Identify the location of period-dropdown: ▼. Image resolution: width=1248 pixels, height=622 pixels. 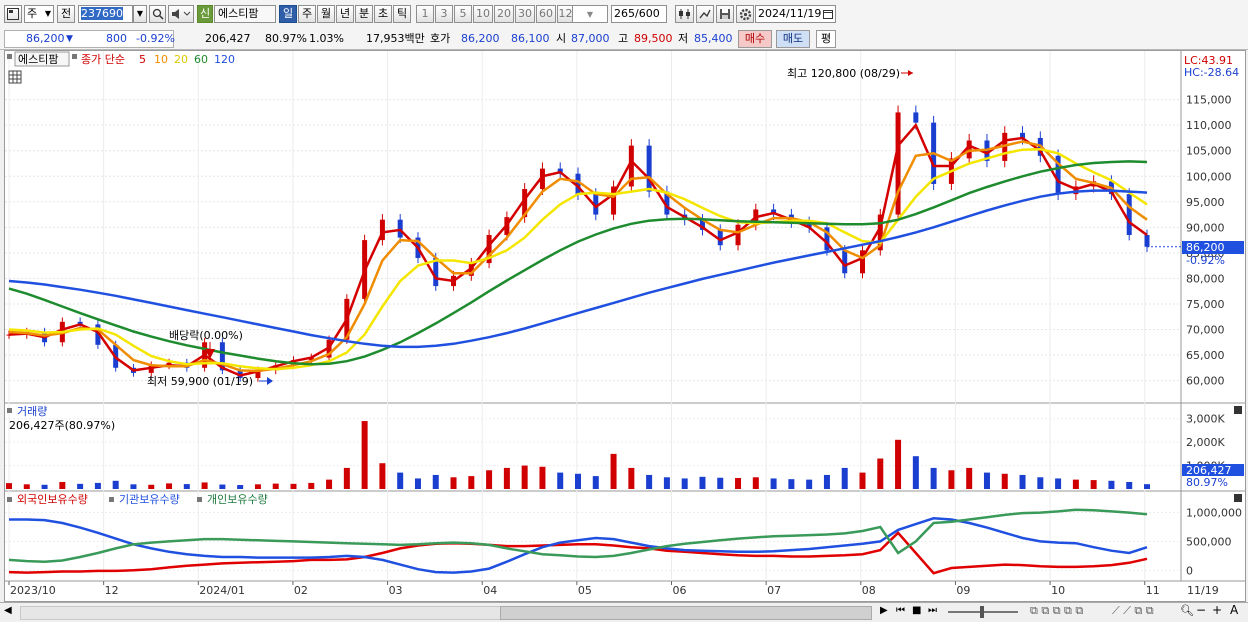
(590, 14).